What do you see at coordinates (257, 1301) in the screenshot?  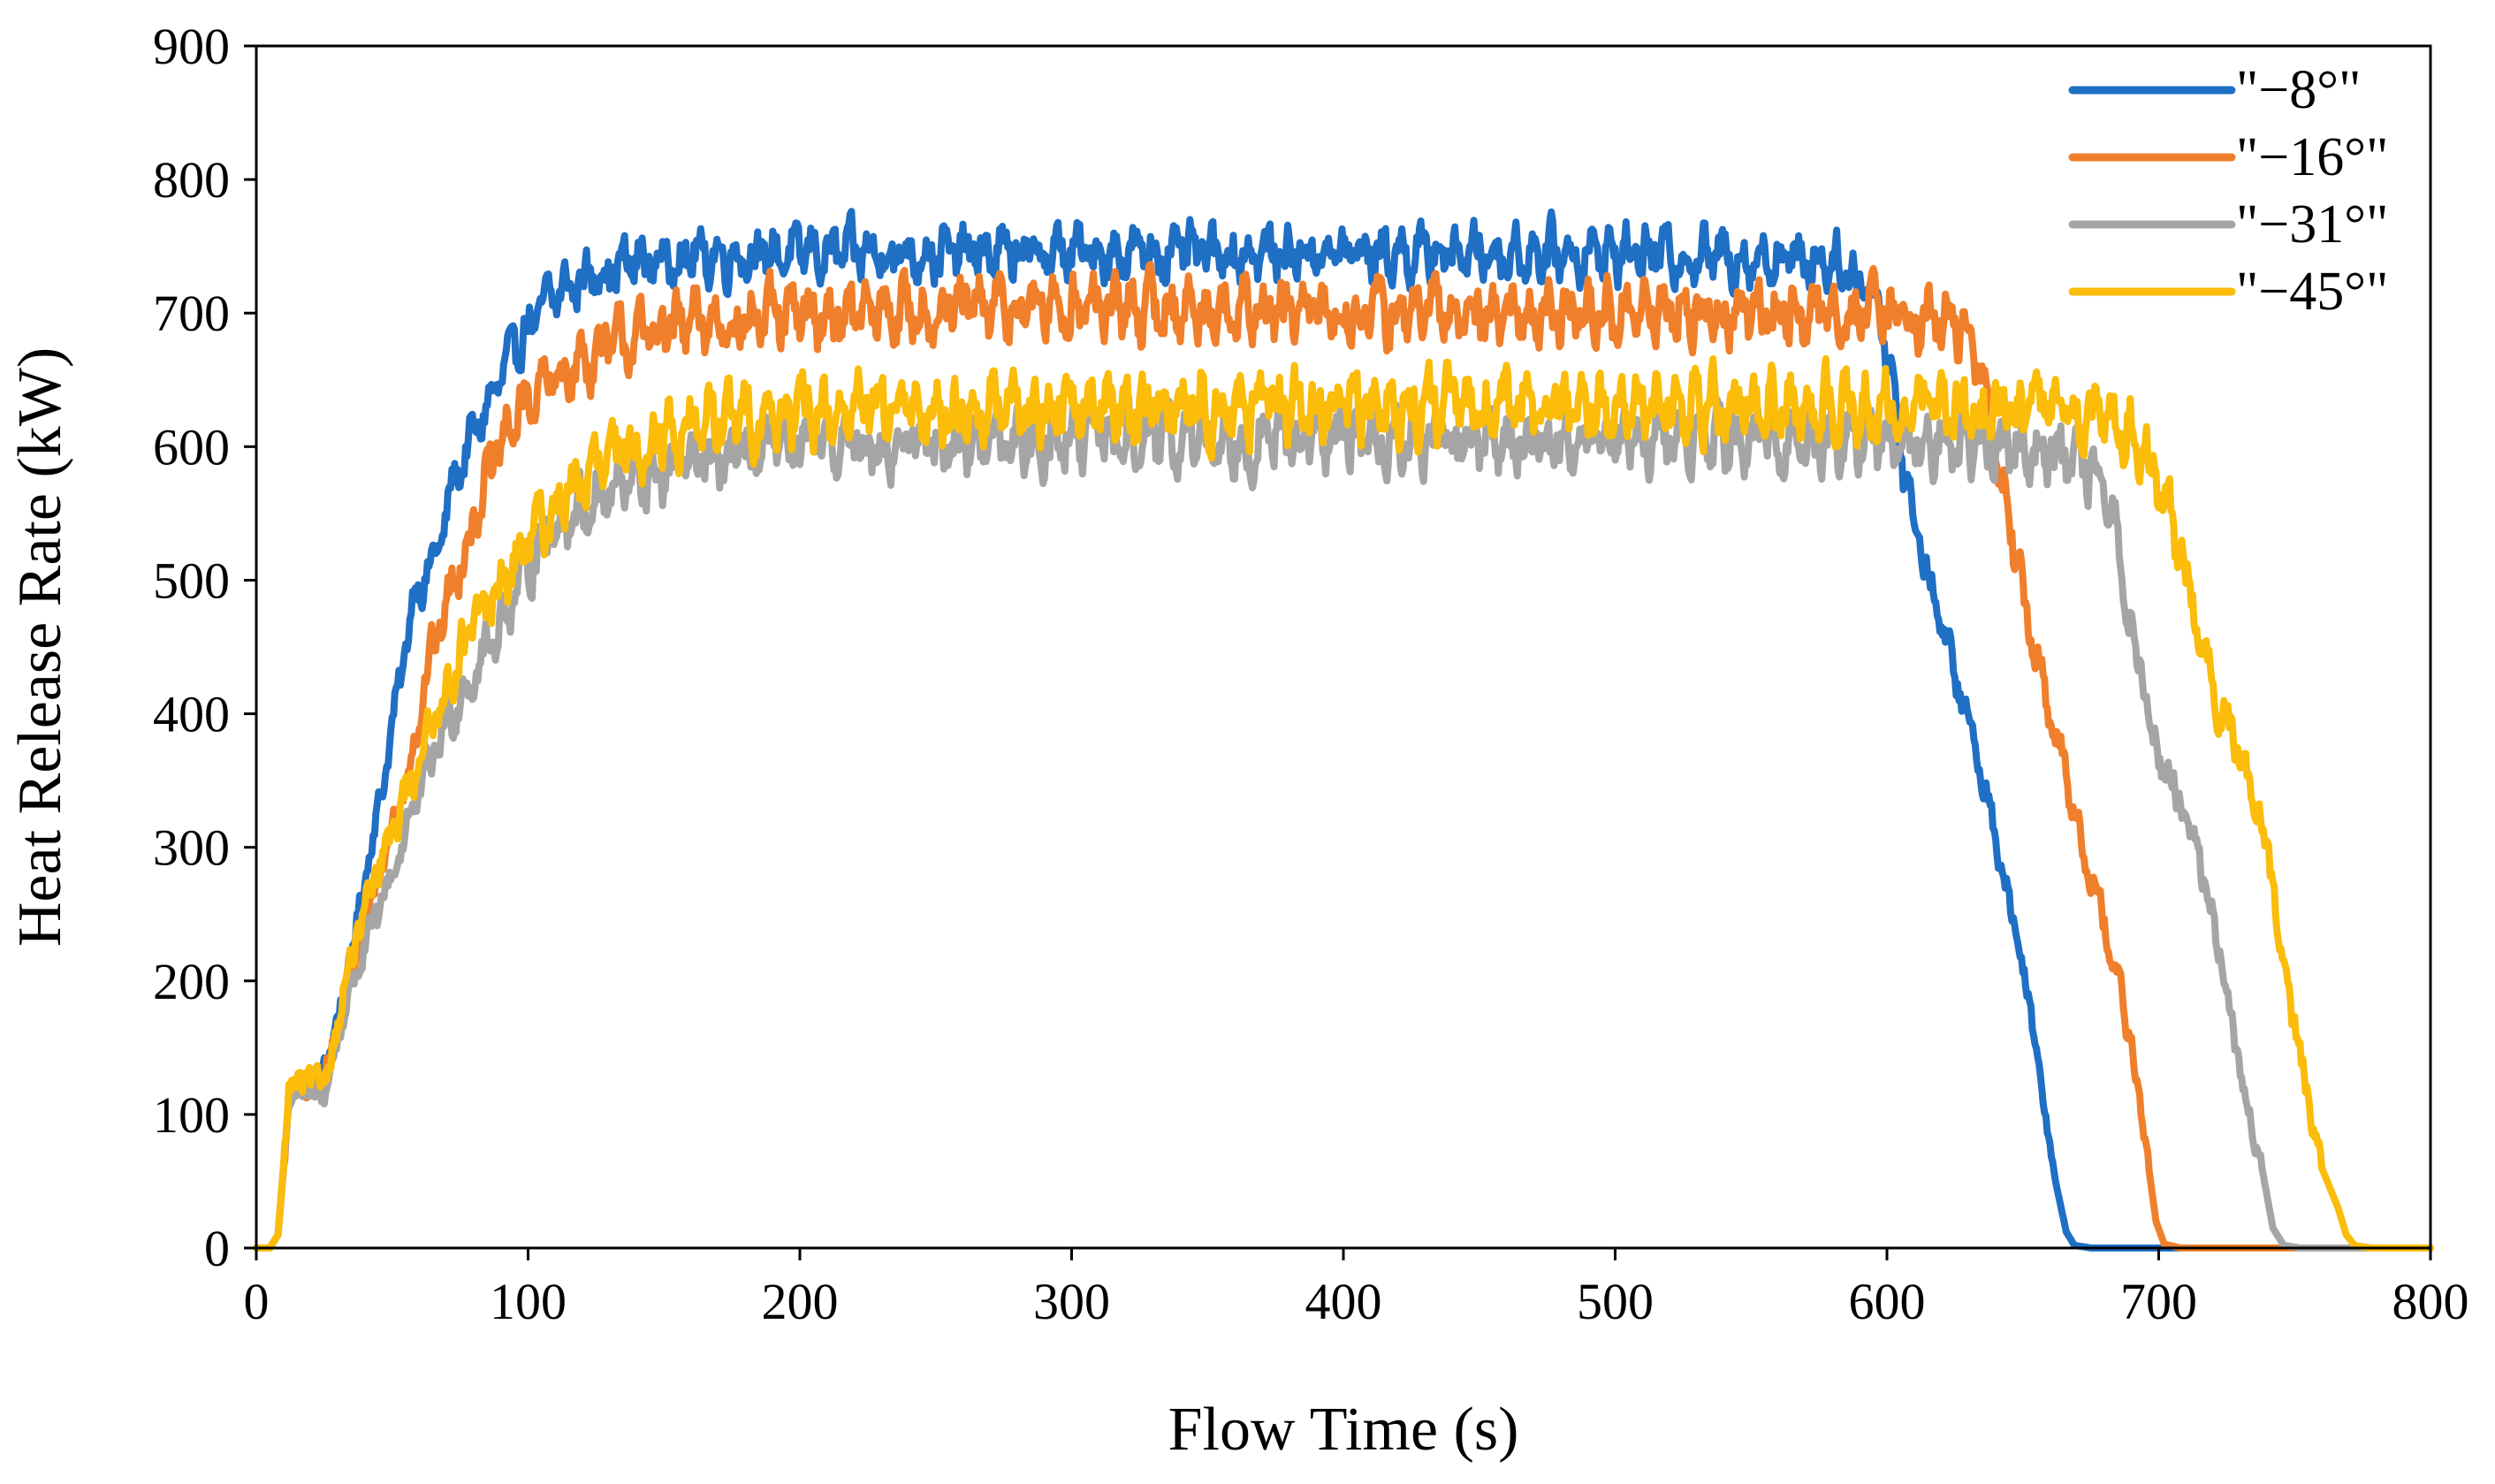 I see `x-tick-label: 0` at bounding box center [257, 1301].